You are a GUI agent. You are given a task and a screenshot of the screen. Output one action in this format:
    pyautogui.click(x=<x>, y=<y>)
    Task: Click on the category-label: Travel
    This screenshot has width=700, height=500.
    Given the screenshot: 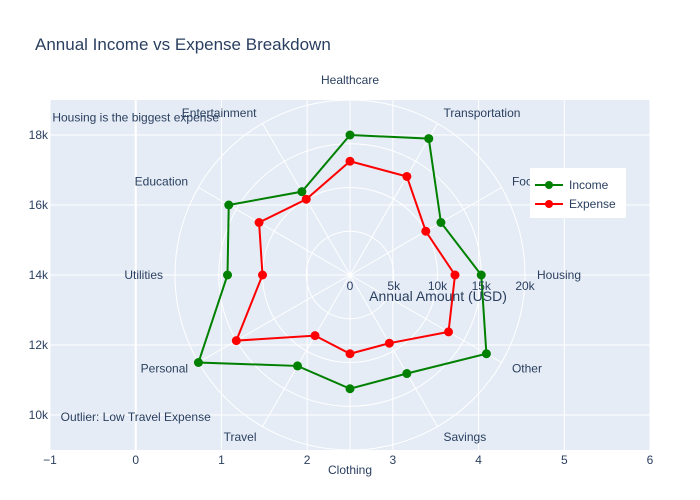 What is the action you would take?
    pyautogui.click(x=240, y=437)
    